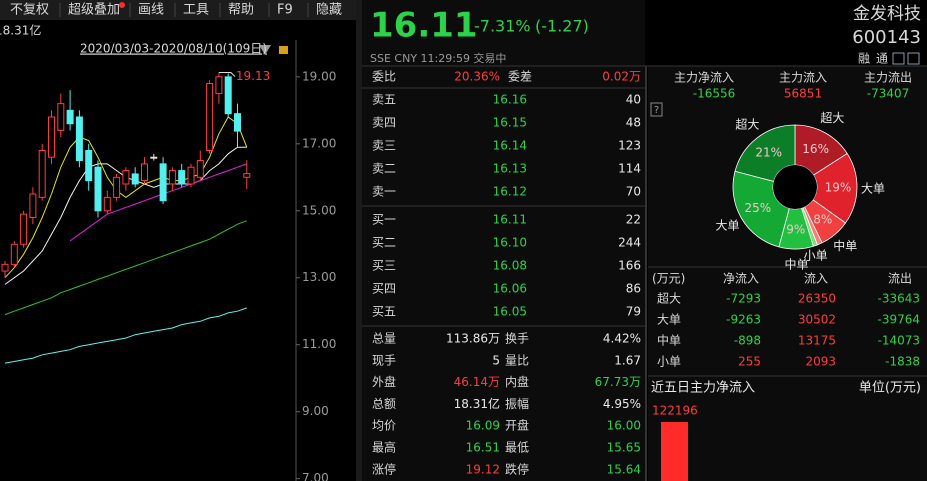  Describe the element at coordinates (424, 26) in the screenshot. I see `last-price: 16.11` at that location.